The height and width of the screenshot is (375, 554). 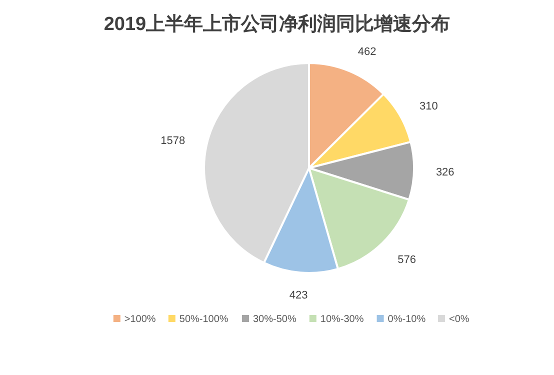 What do you see at coordinates (298, 296) in the screenshot?
I see `data-label: 423` at bounding box center [298, 296].